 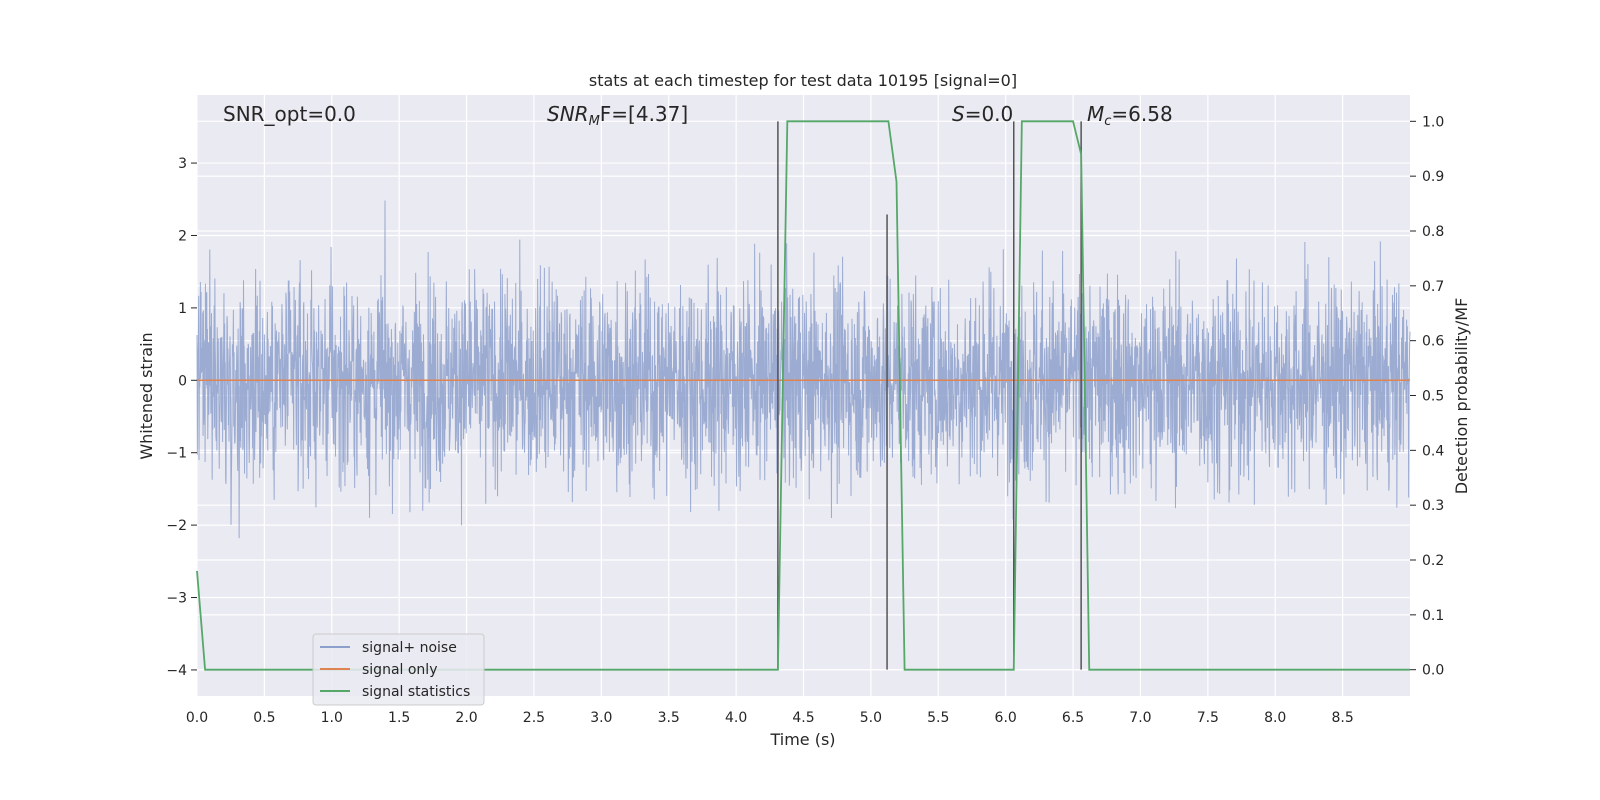 What do you see at coordinates (1433, 342) in the screenshot?
I see `right-y-tick-label: 0.6` at bounding box center [1433, 342].